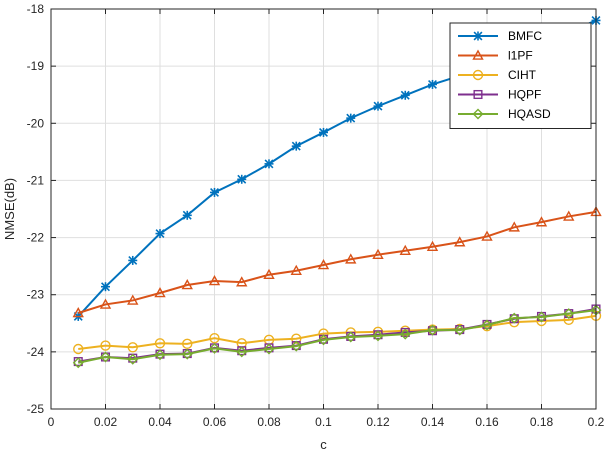 The height and width of the screenshot is (456, 607). I want to click on legend-label: BMFC, so click(525, 36).